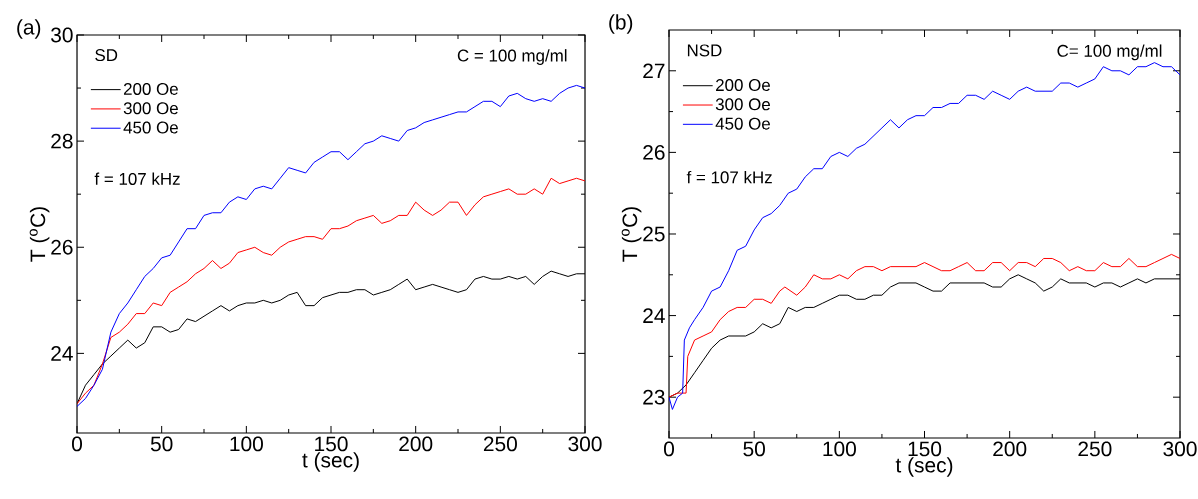  Describe the element at coordinates (62, 141) in the screenshot. I see `y-tick-label: 28` at that location.